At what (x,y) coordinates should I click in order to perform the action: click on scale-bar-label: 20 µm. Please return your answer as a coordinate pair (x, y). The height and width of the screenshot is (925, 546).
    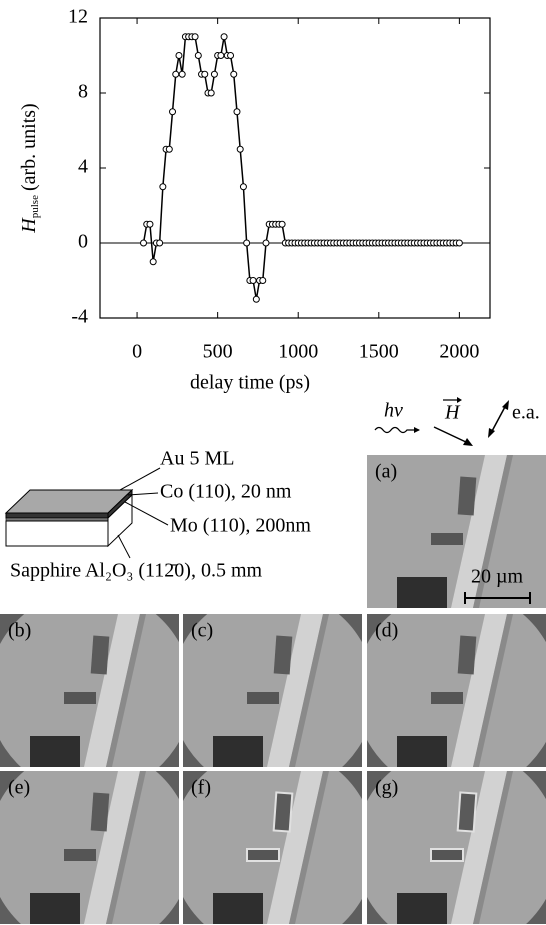
    Looking at the image, I should click on (497, 577).